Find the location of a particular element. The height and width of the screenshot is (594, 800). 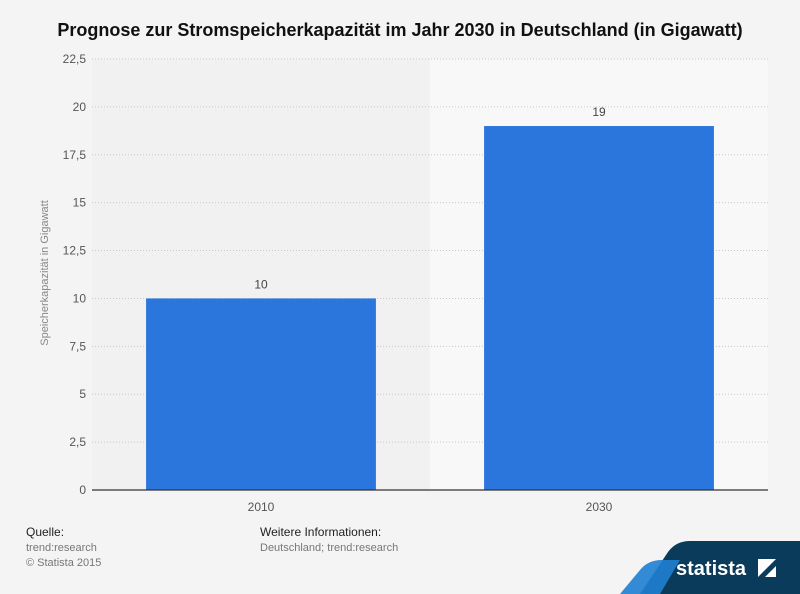

y-tick-label: 15 is located at coordinates (80, 203).